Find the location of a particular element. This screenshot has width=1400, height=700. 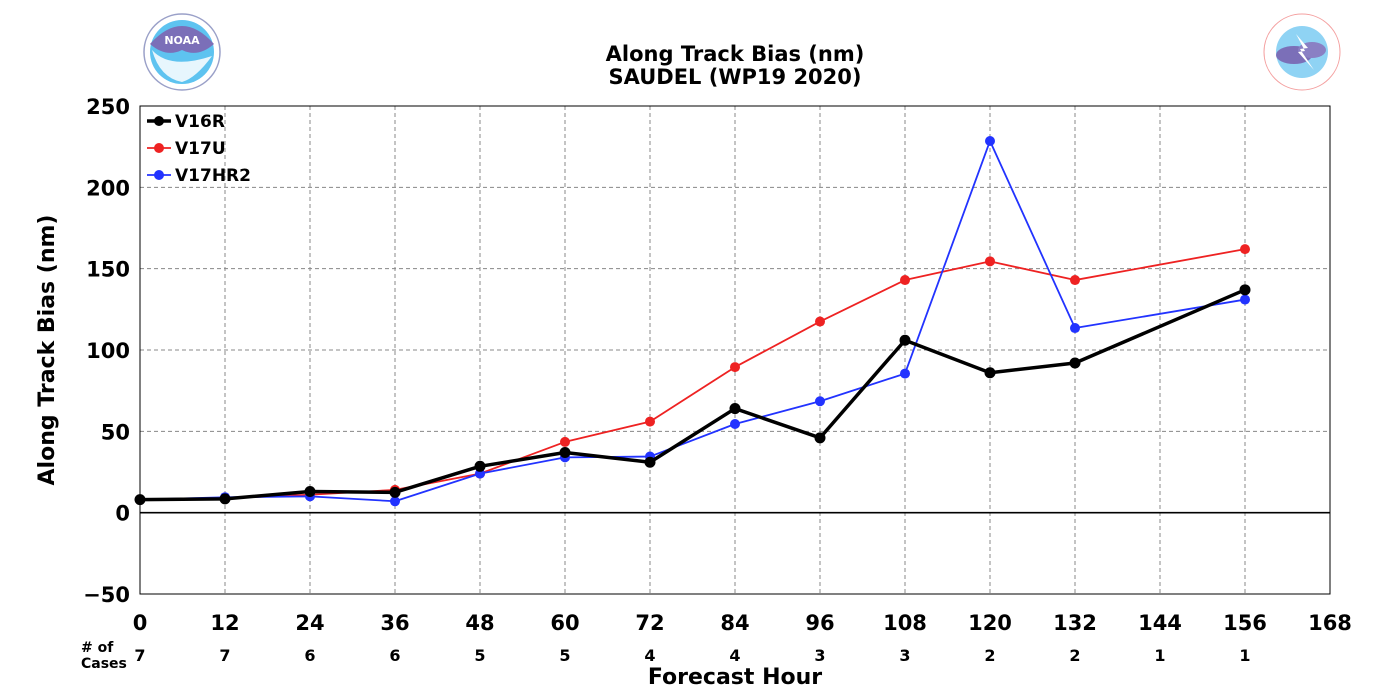

nws-logo is located at coordinates (1302, 52).